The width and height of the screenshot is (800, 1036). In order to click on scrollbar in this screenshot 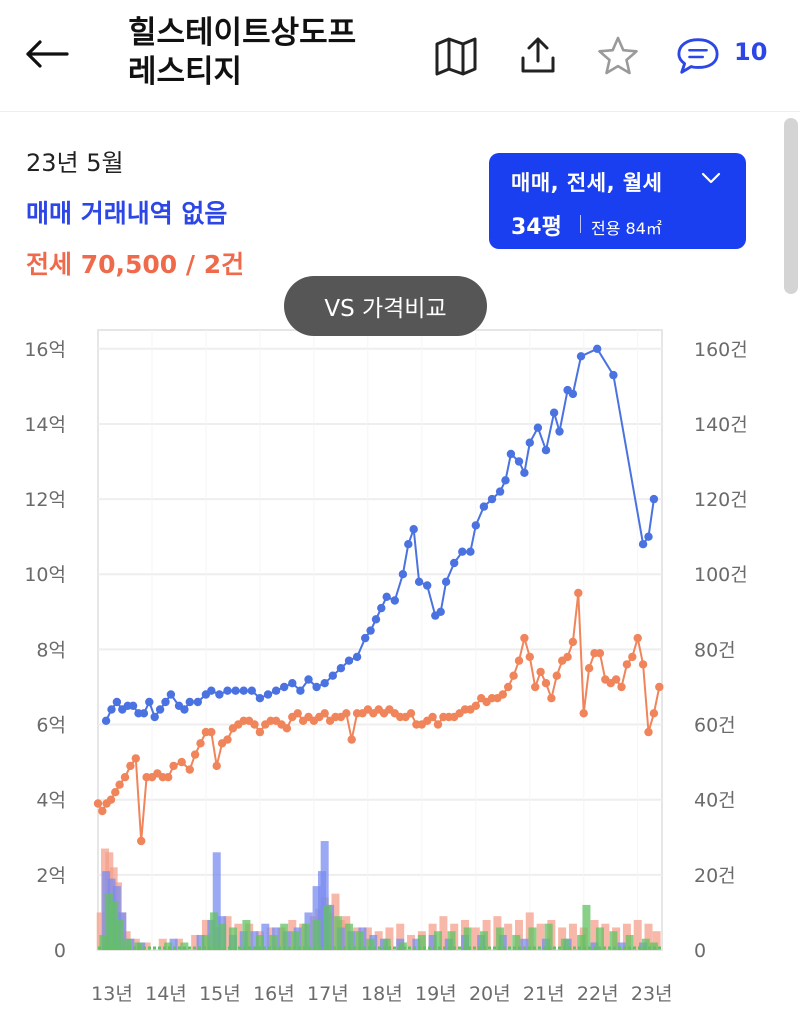, I will do `click(791, 206)`.